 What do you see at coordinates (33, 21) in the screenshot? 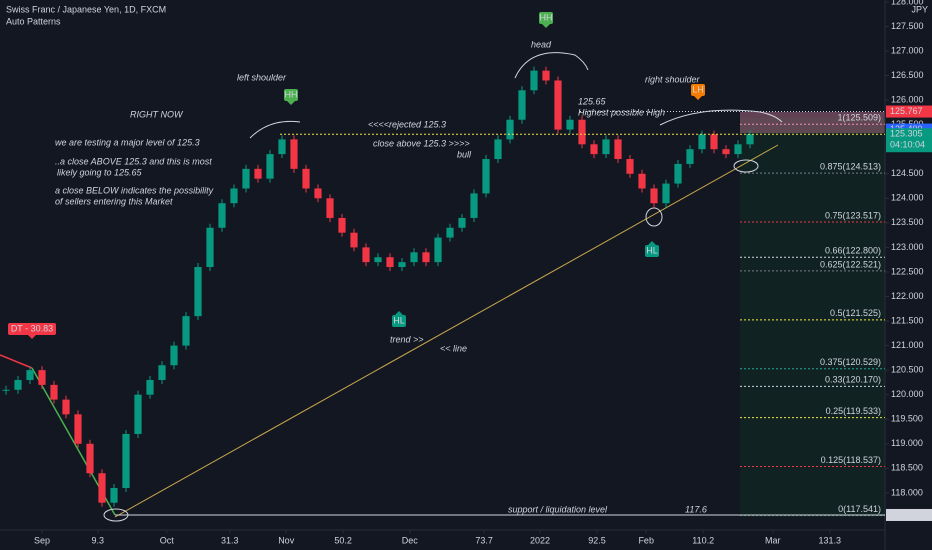
I see `indicator-name: Auto Patterns` at bounding box center [33, 21].